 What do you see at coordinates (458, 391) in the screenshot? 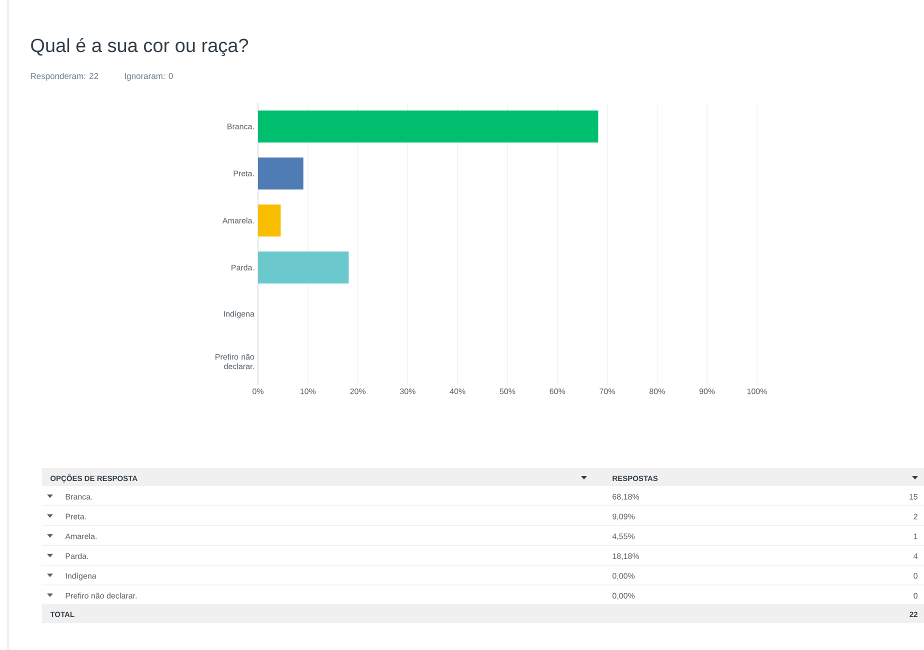
I see `x-tick-label: 40%` at bounding box center [458, 391].